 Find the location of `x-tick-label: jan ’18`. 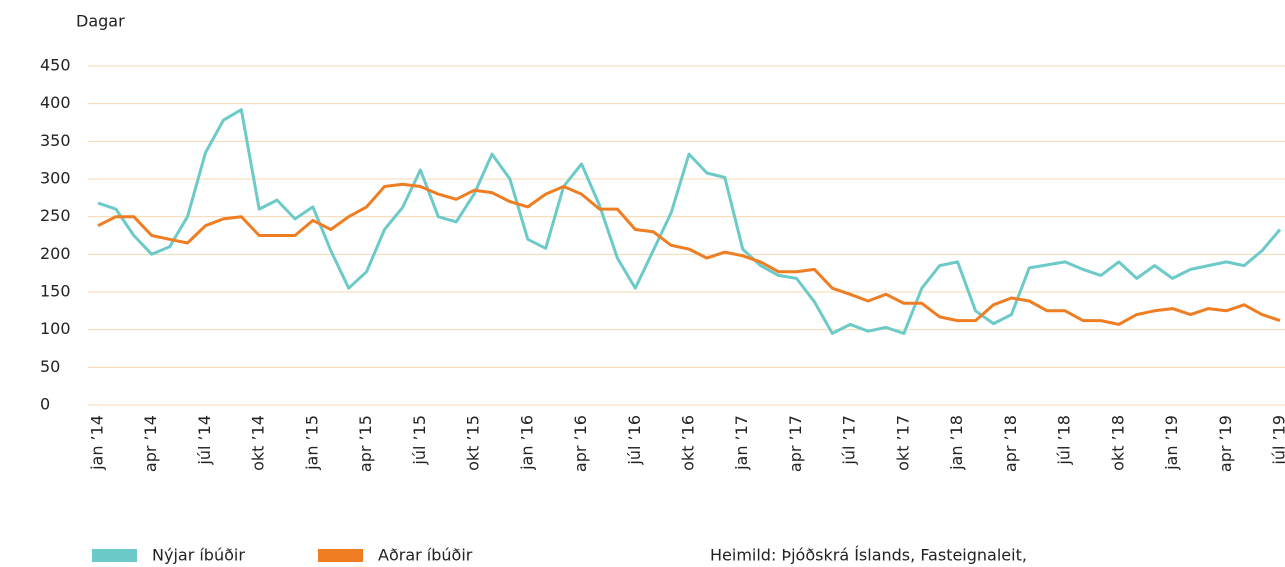

x-tick-label: jan ’18 is located at coordinates (956, 443).